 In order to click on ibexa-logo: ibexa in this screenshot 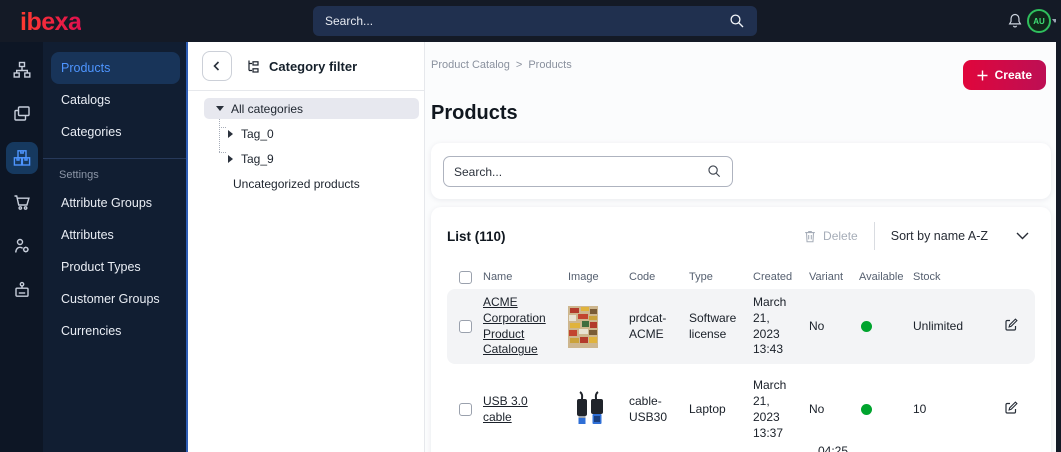, I will do `click(51, 22)`.